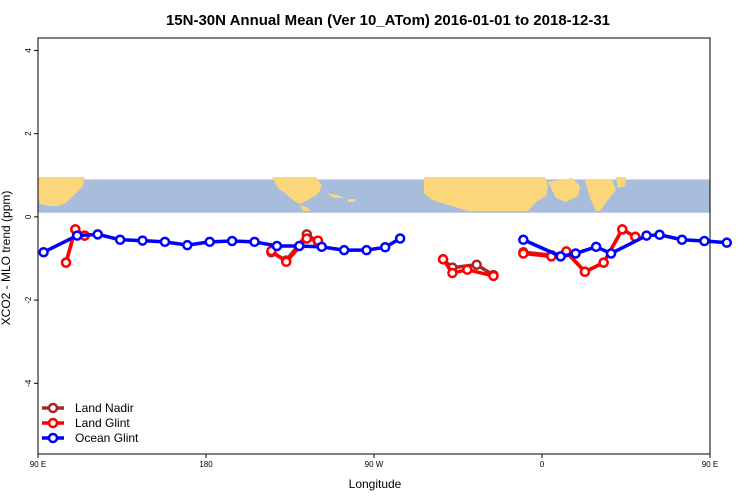 This screenshot has width=750, height=500. I want to click on land-asia-west, so click(61, 191).